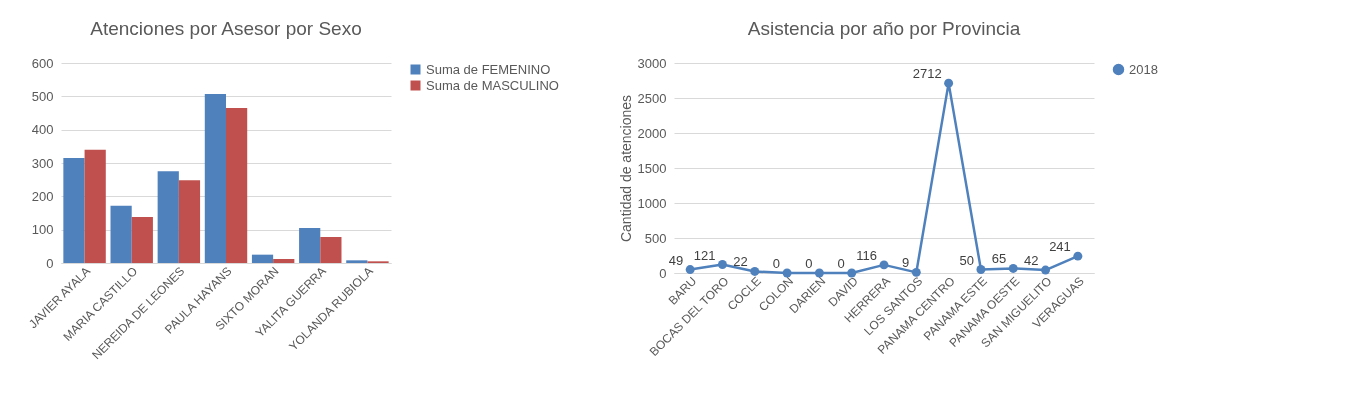 The width and height of the screenshot is (1367, 411). Describe the element at coordinates (1060, 247) in the screenshot. I see `data-label: 241` at that location.